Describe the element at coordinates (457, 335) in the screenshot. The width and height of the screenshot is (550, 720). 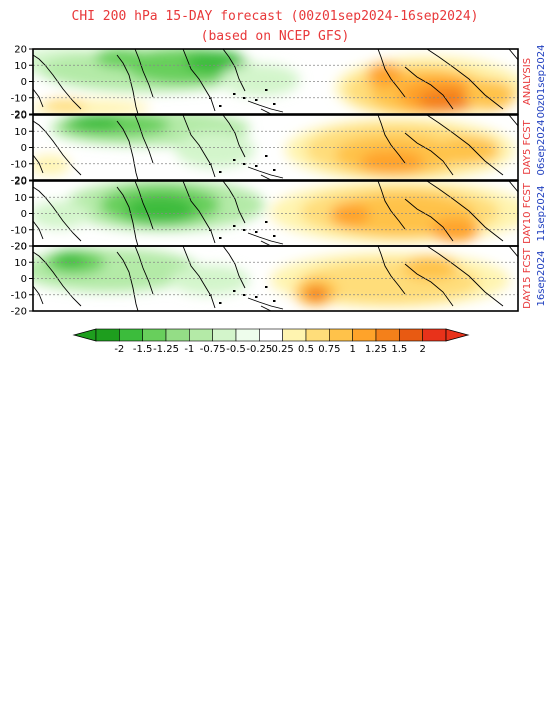
I see `colorbar-arrow-right` at that location.